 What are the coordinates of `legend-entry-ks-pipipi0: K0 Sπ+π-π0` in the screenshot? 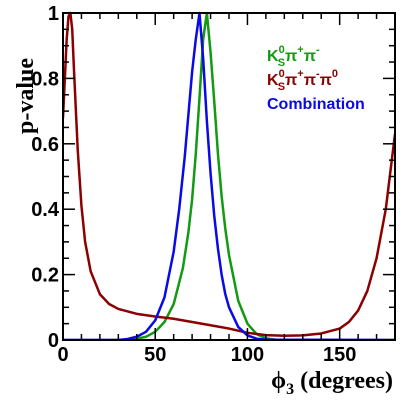 It's located at (302, 80).